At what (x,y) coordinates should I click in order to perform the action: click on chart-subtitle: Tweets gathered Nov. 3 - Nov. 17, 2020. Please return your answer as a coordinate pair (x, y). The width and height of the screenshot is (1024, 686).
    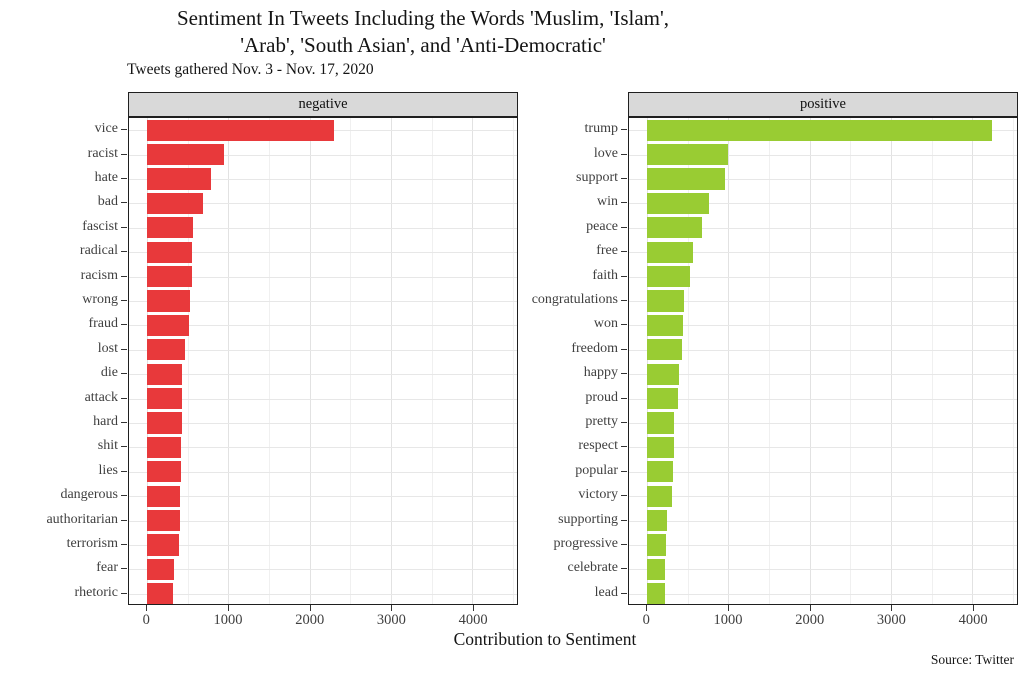
    Looking at the image, I should click on (250, 69).